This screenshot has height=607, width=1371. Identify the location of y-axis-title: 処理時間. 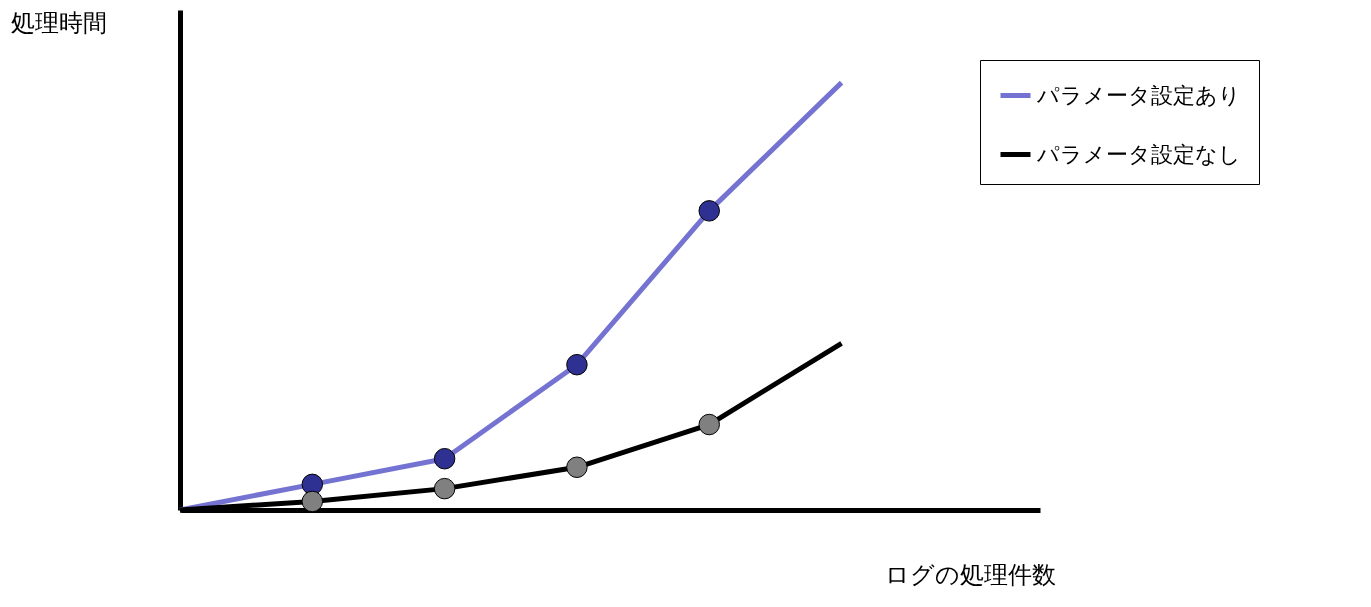
(58, 22).